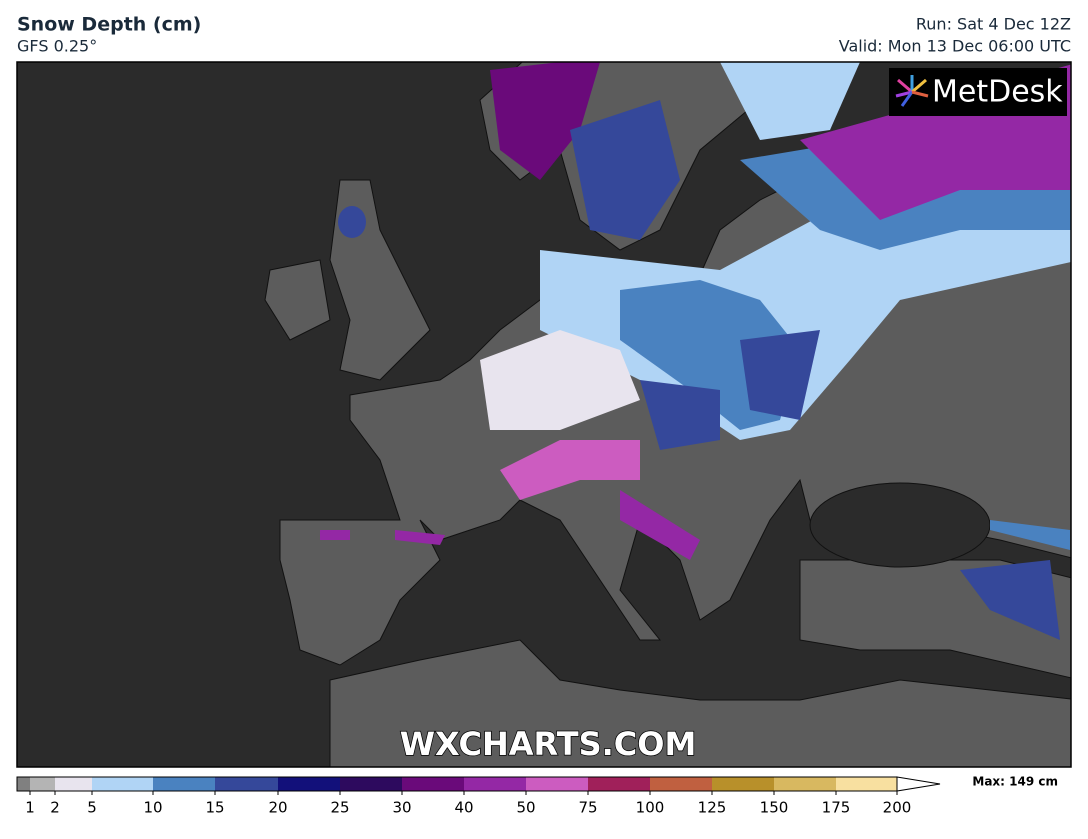 The height and width of the screenshot is (839, 1088). I want to click on watermark: WXCHARTS.COM, so click(548, 744).